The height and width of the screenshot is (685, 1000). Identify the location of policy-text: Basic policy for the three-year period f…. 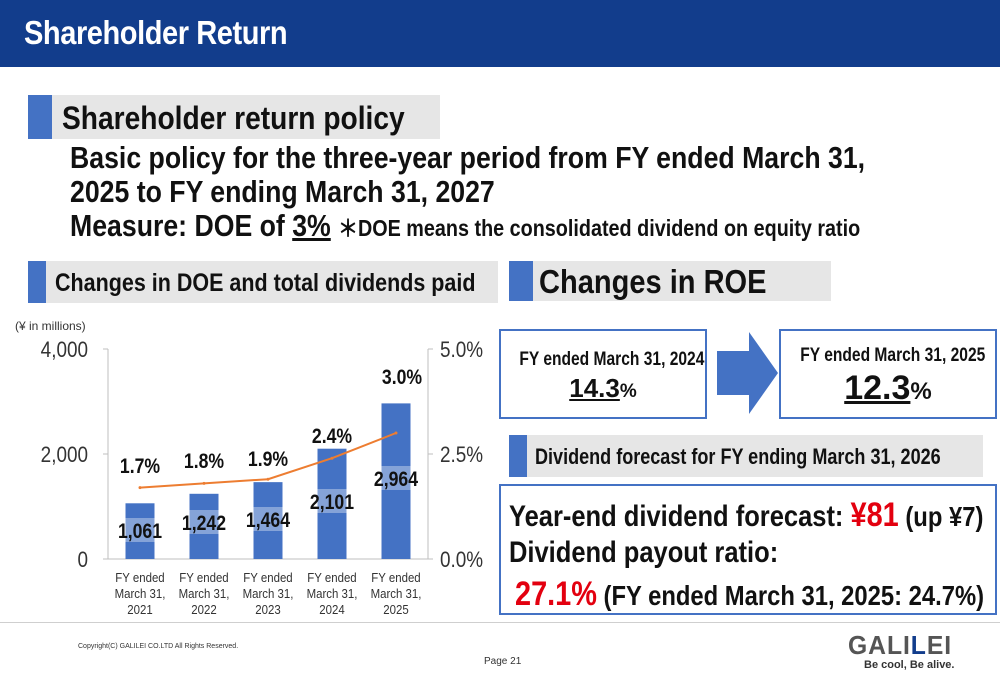
(468, 192).